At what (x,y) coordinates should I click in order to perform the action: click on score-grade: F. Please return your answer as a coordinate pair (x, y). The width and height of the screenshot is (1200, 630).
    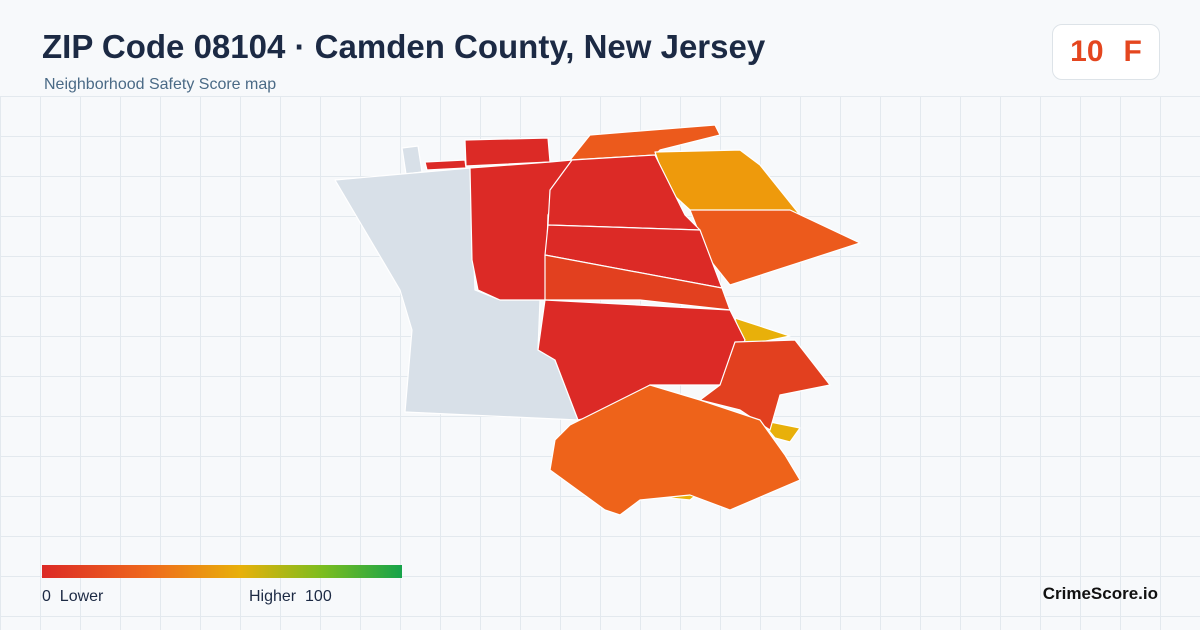
    Looking at the image, I should click on (1132, 51).